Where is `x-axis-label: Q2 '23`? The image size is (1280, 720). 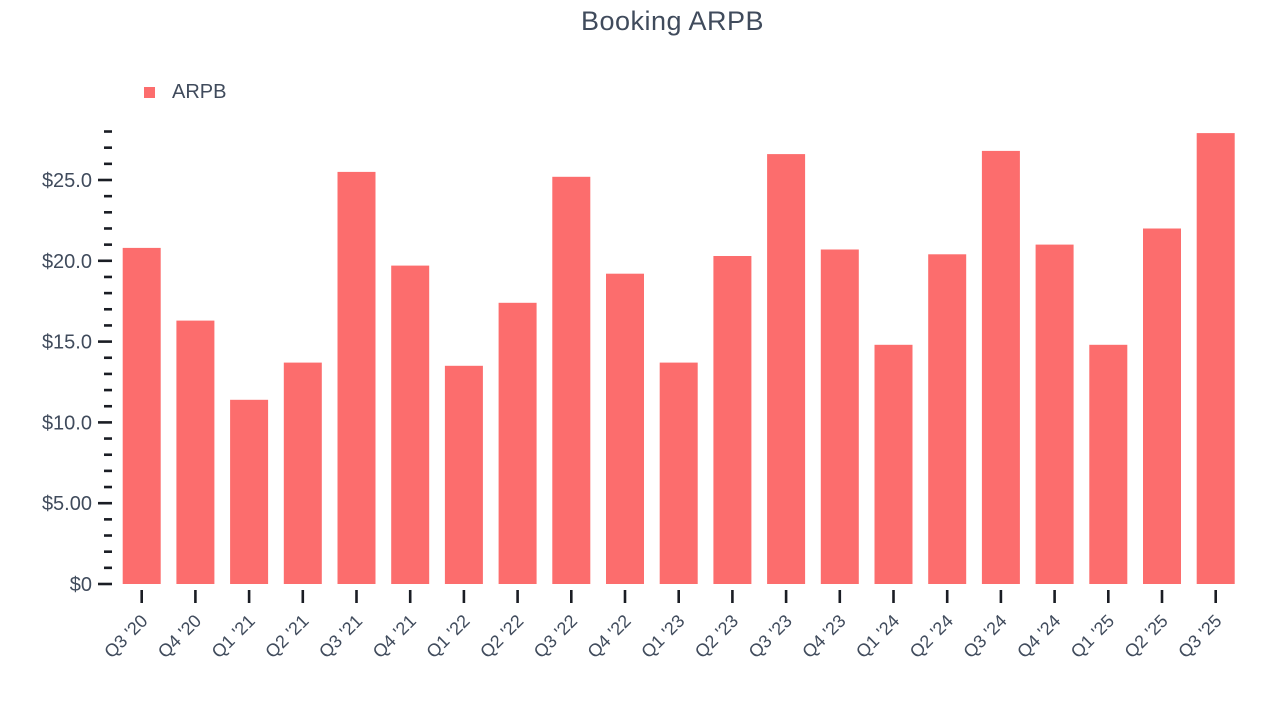 x-axis-label: Q2 '23 is located at coordinates (716, 636).